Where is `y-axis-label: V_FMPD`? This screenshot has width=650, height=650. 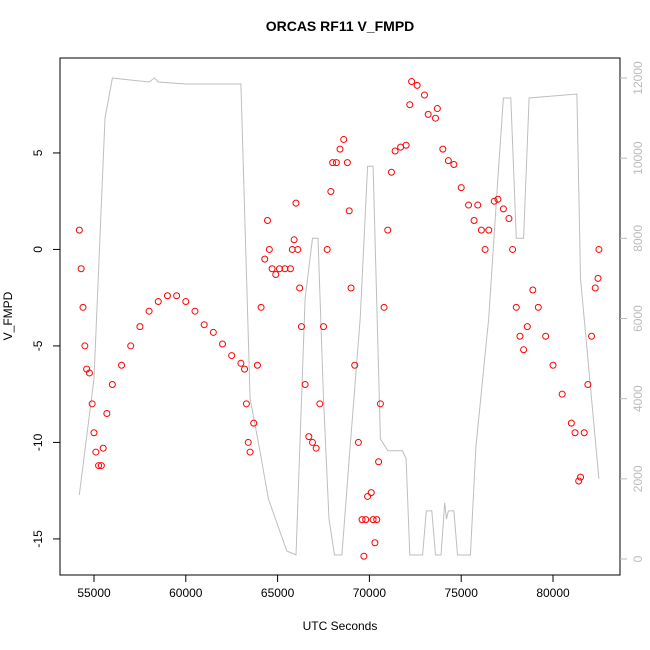 y-axis-label: V_FMPD is located at coordinates (8, 315).